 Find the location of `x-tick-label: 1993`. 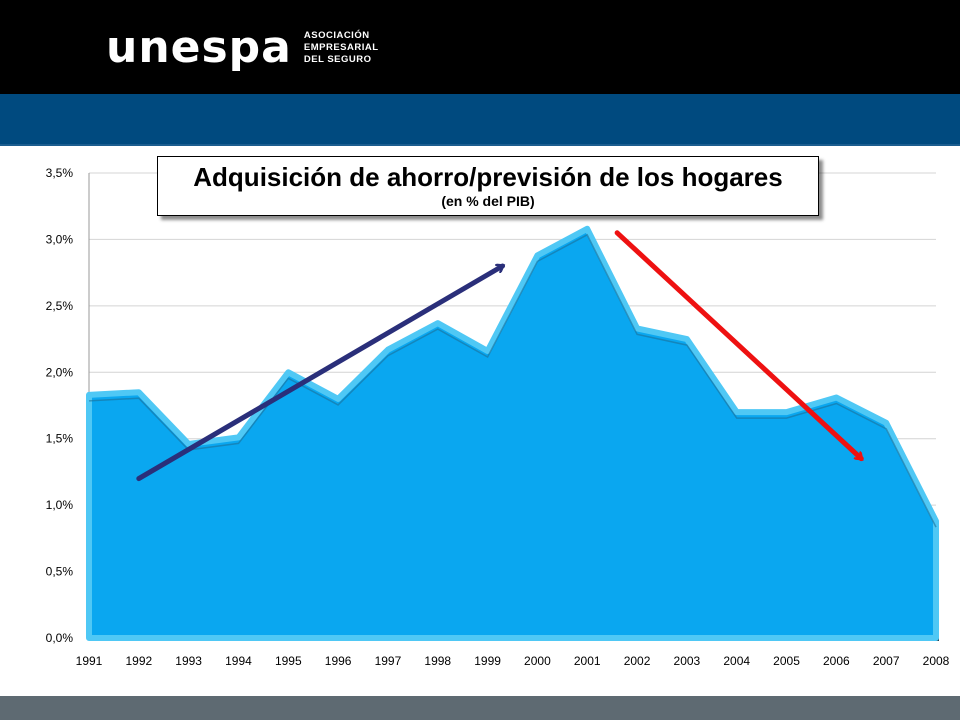

x-tick-label: 1993 is located at coordinates (188, 661).